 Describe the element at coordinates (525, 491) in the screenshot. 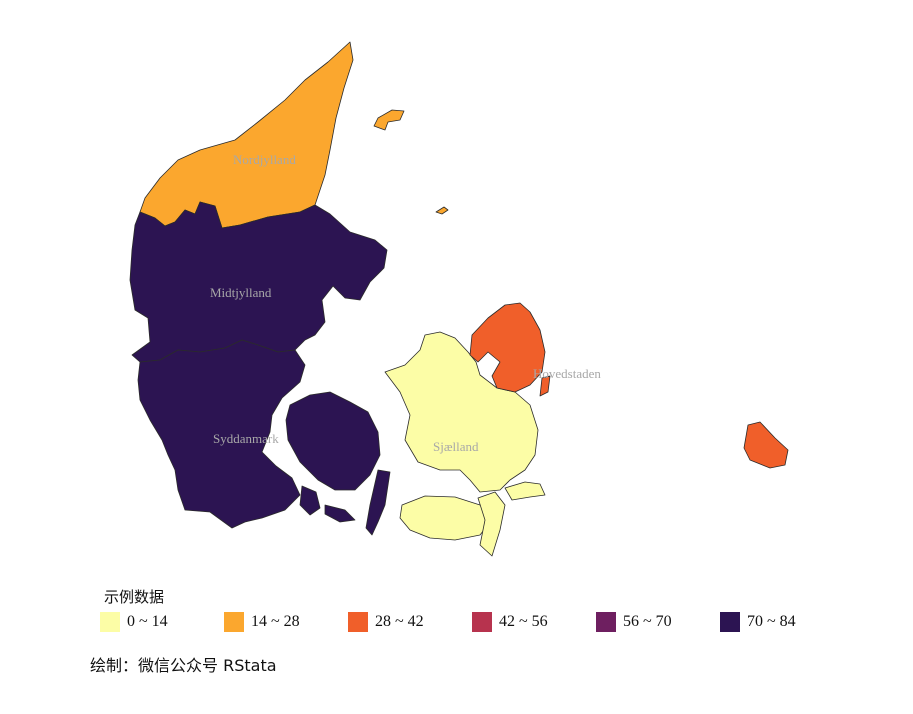

I see `region-sjaelland-moen` at that location.